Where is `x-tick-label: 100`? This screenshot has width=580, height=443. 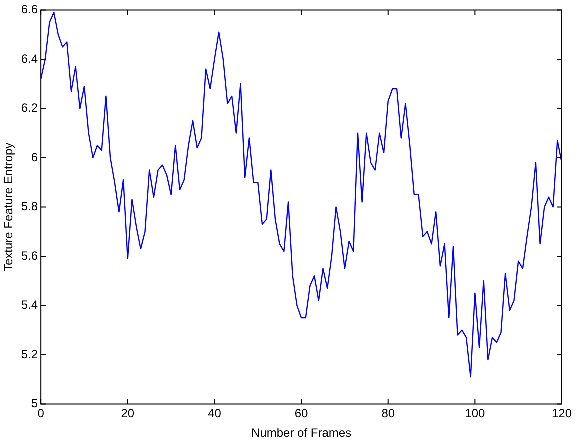
x-tick-label: 100 is located at coordinates (475, 413).